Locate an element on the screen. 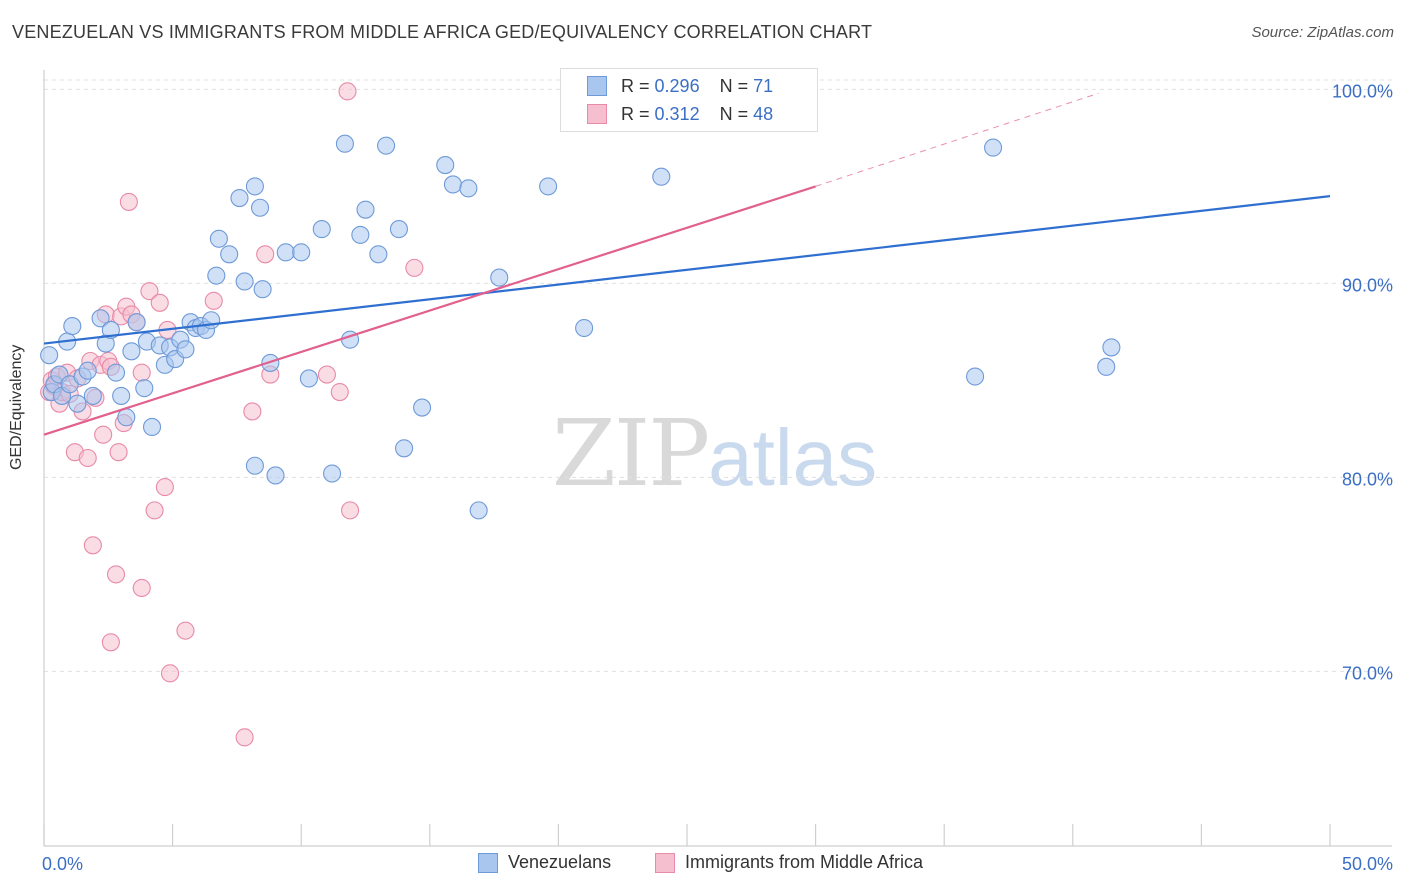 The height and width of the screenshot is (892, 1406). r-value: 0.312 is located at coordinates (677, 113).